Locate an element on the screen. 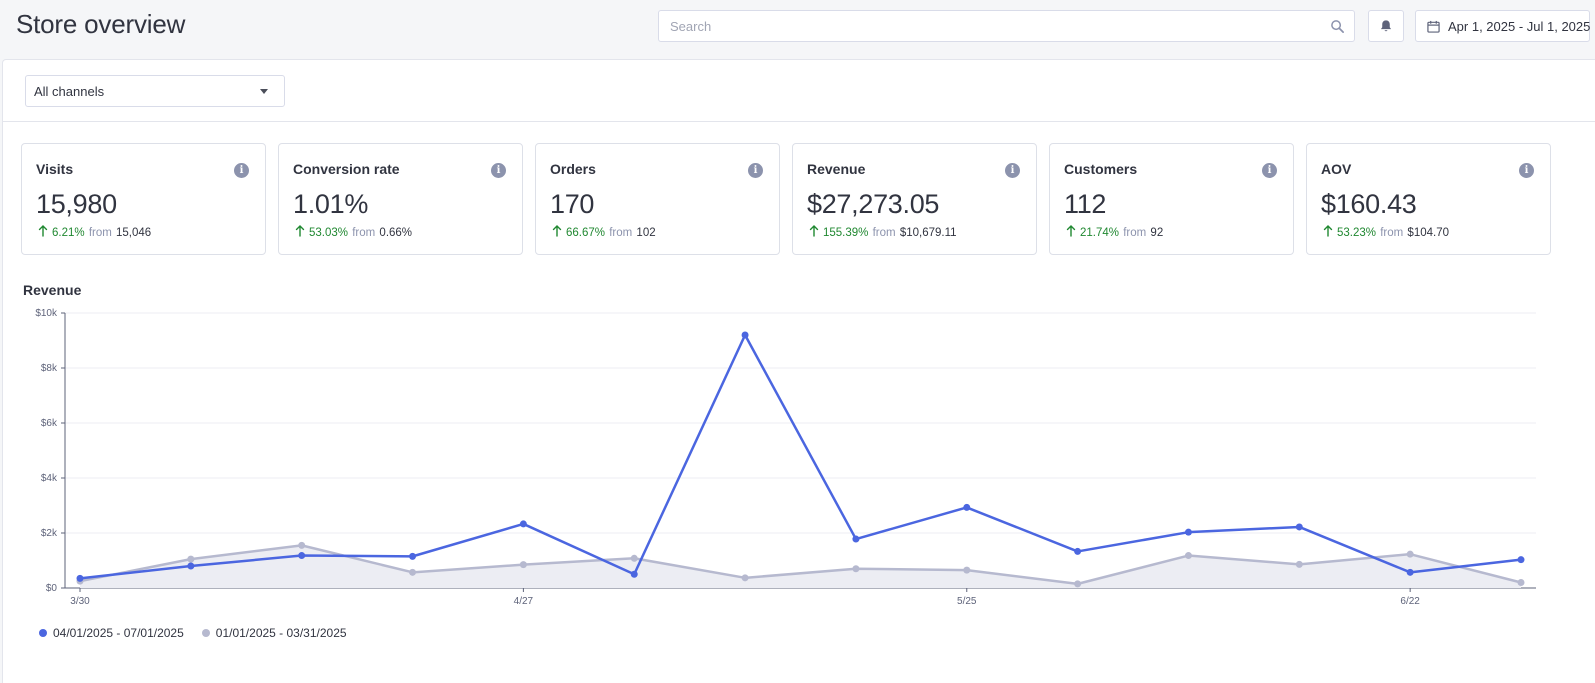 The height and width of the screenshot is (683, 1595). x-tick-label: 3/30 is located at coordinates (80, 601).